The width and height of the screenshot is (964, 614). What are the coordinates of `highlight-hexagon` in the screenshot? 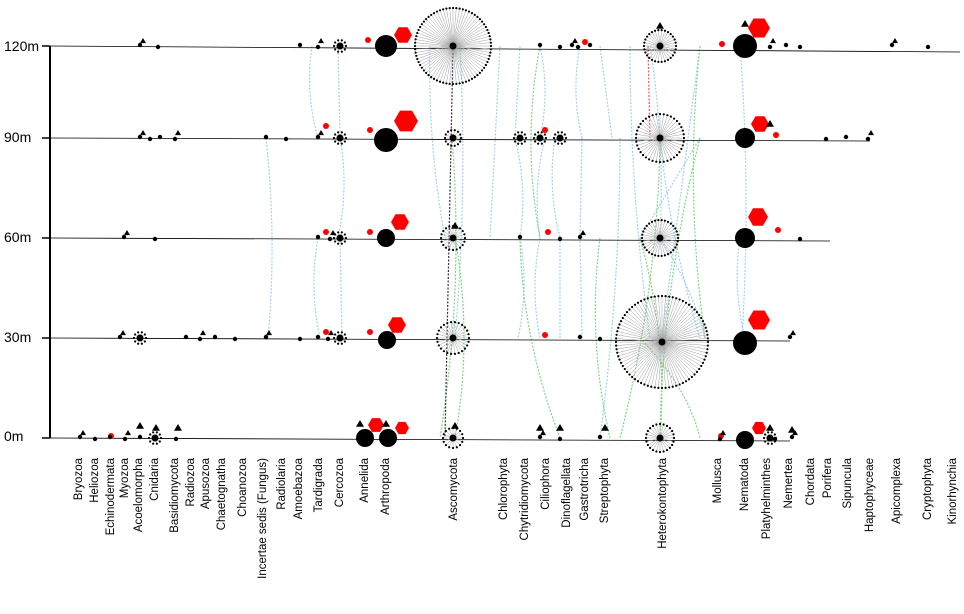 It's located at (759, 320).